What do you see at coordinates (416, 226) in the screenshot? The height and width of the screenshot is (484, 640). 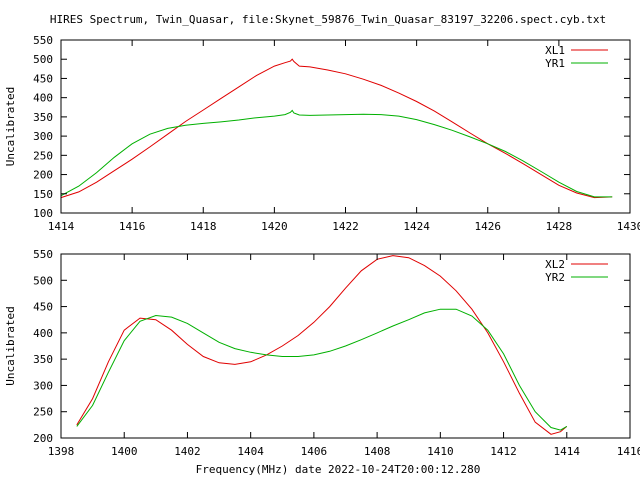 I see `x-tick-label: 1424` at bounding box center [416, 226].